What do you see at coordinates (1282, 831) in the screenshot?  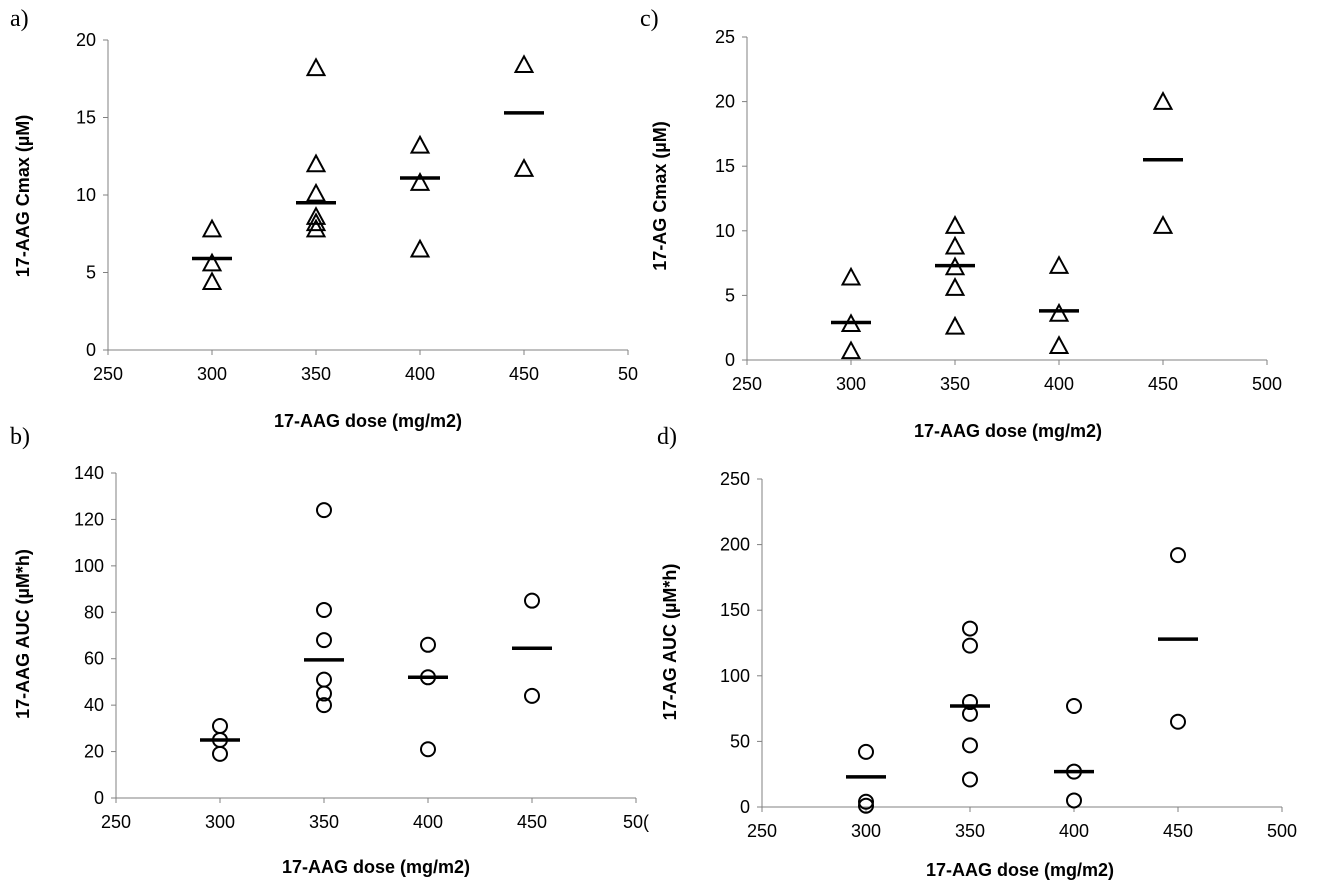 I see `panel-d-x-tick-label: 500` at bounding box center [1282, 831].